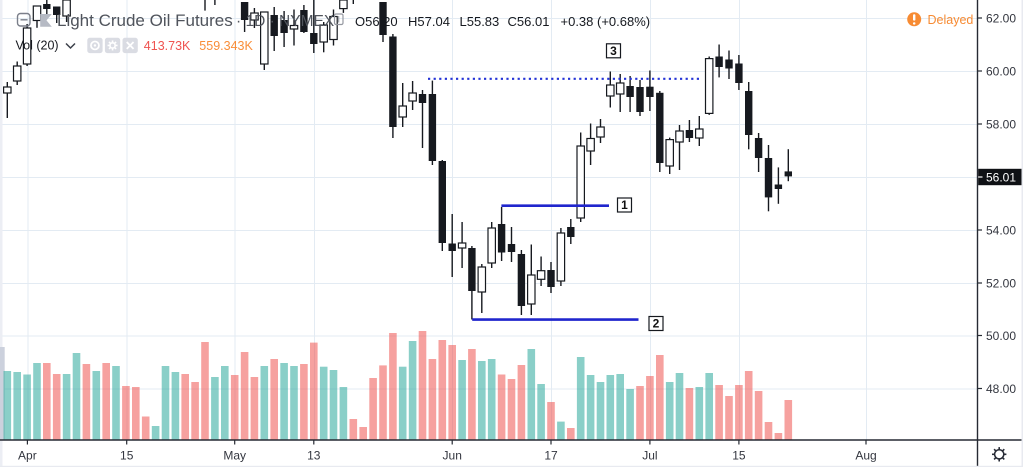  Describe the element at coordinates (314, 456) in the screenshot. I see `svg-text: 13` at that location.